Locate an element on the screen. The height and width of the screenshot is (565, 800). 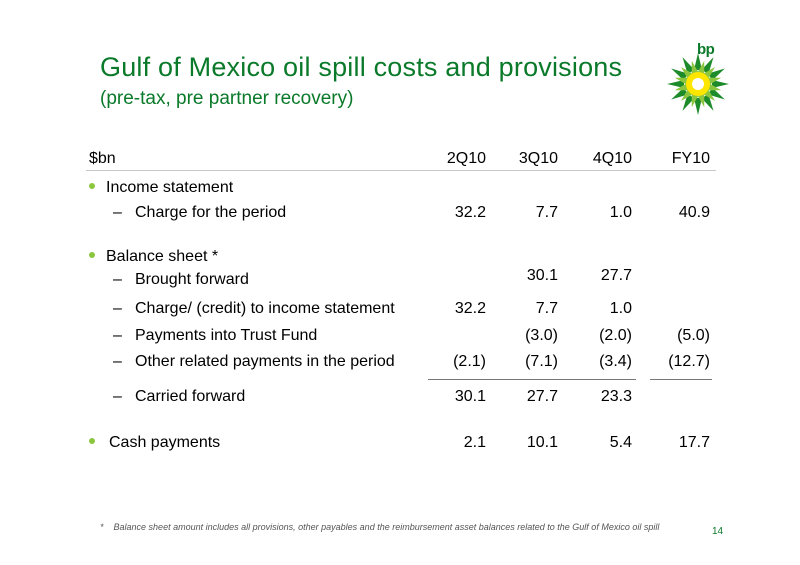
footnote-marker: * is located at coordinates (102, 527).